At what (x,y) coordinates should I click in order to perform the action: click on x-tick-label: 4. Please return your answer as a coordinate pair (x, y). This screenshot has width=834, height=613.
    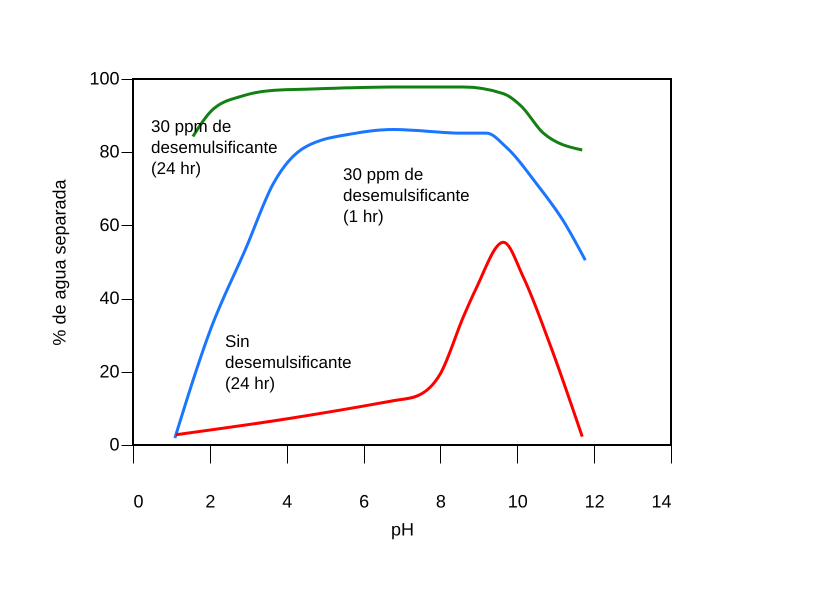
    Looking at the image, I should click on (287, 502).